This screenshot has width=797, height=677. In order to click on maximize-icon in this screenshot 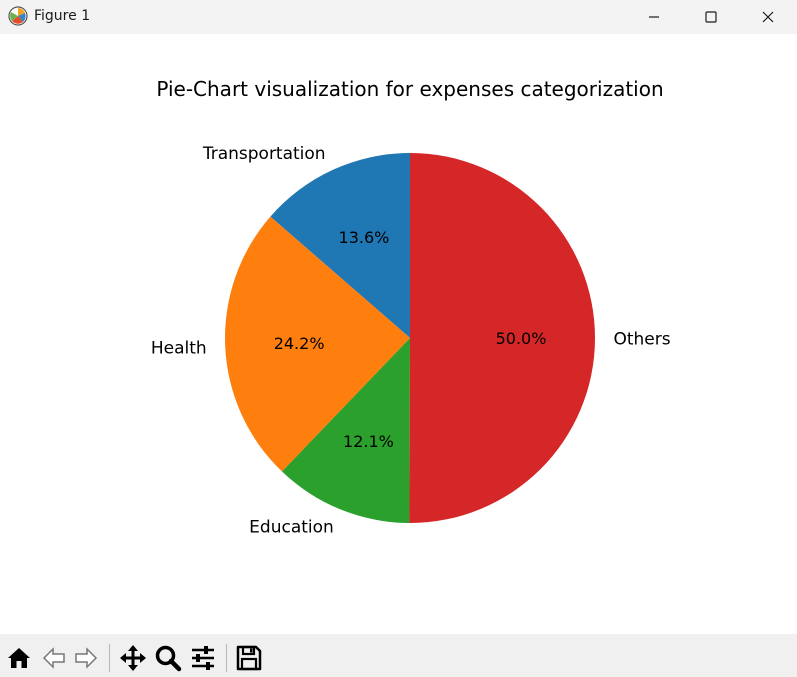, I will do `click(711, 17)`.